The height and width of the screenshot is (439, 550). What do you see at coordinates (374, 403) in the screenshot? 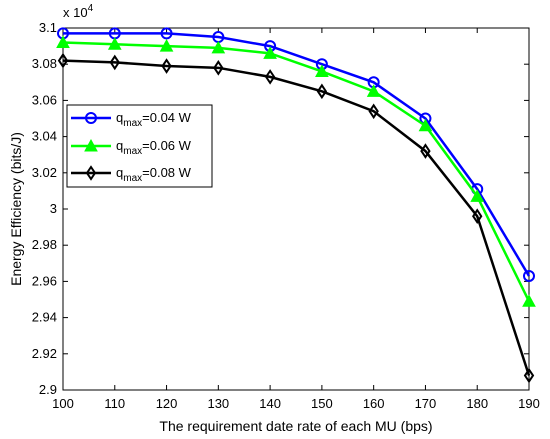
I see `x-tick-label: 160` at bounding box center [374, 403].